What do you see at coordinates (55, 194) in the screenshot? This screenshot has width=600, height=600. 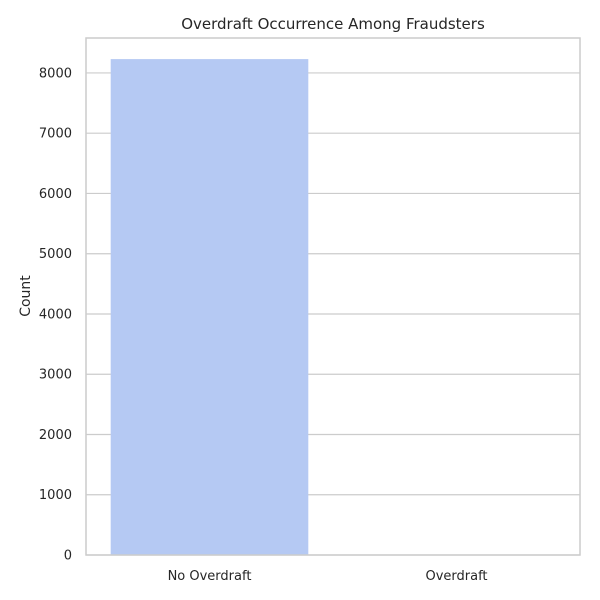 I see `y-tick-label: 6000` at bounding box center [55, 194].